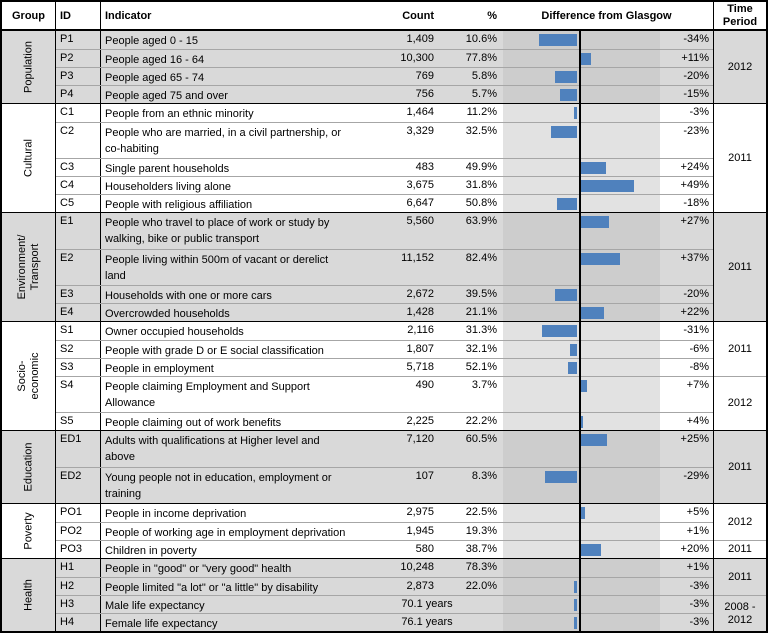  What do you see at coordinates (193, 423) in the screenshot?
I see `indicator-cell: People claiming out of work benefits` at bounding box center [193, 423].